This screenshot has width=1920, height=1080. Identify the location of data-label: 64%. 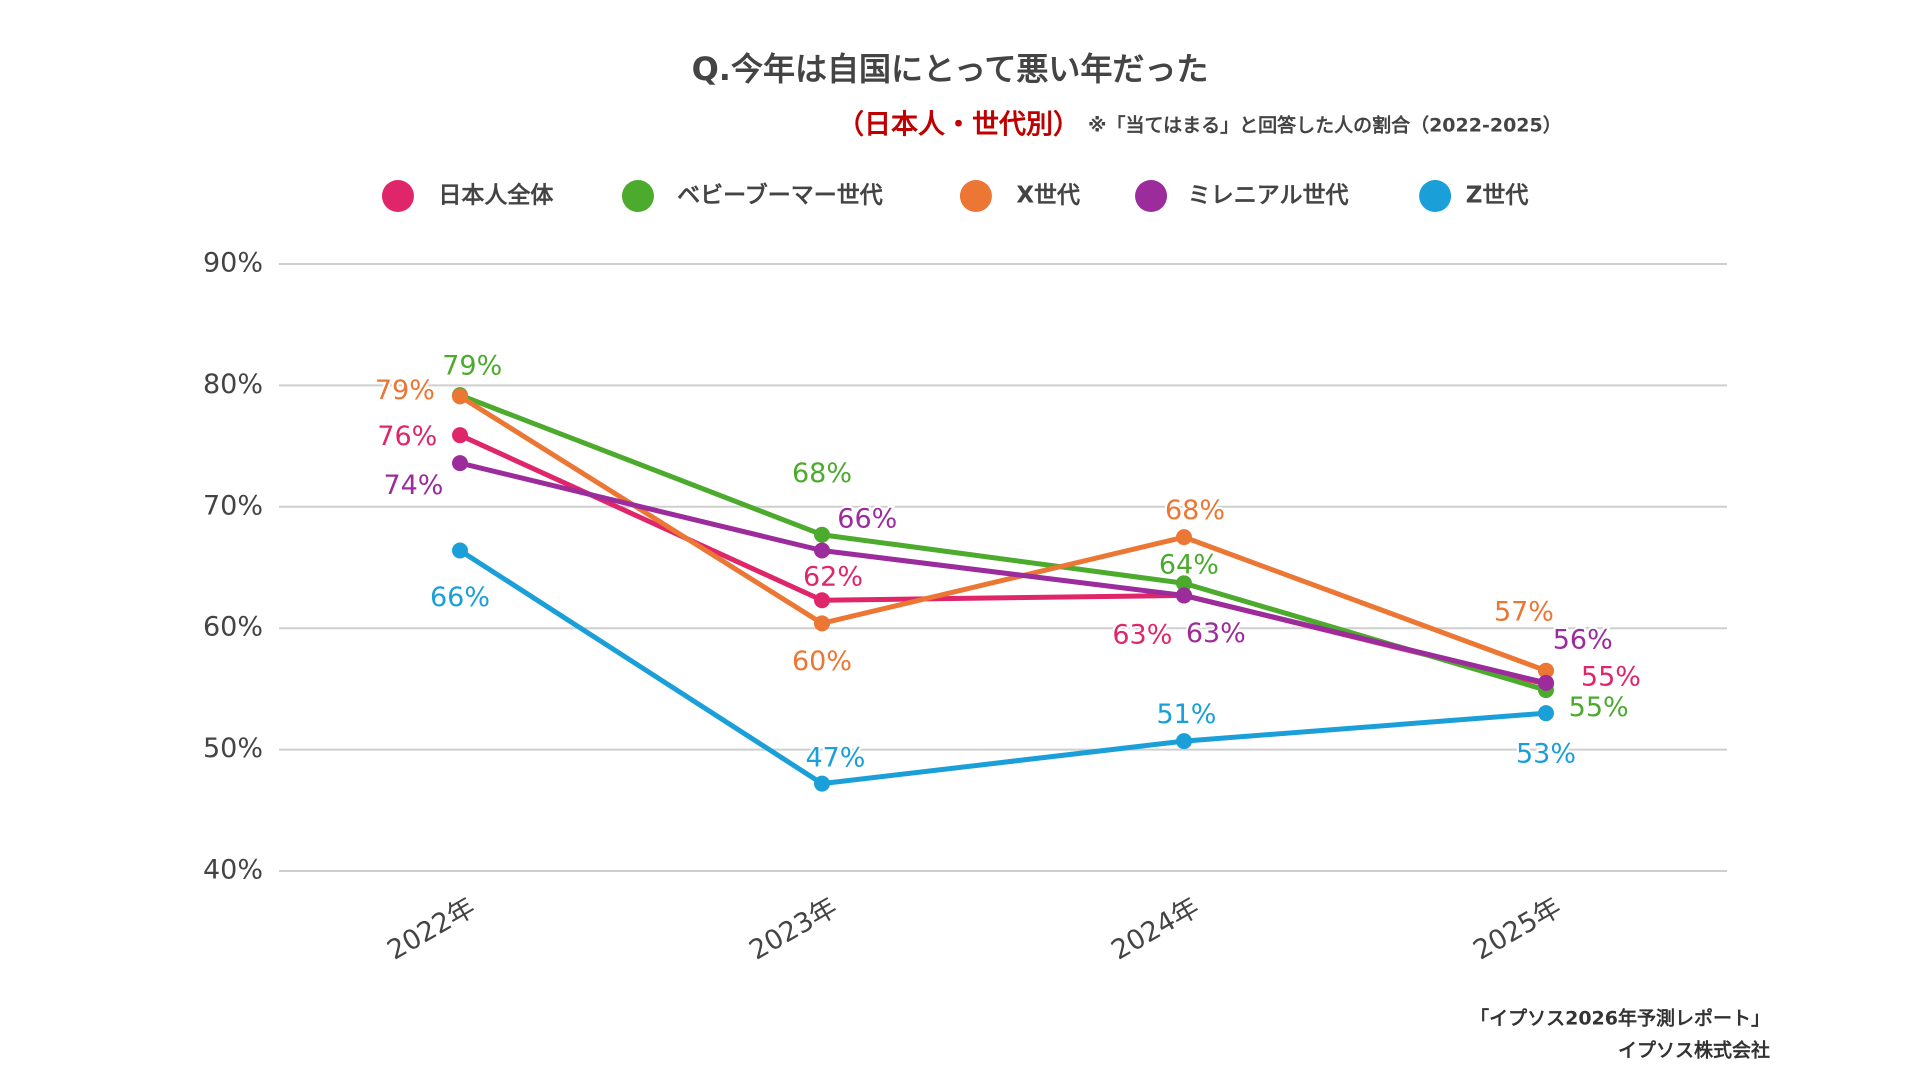
(1189, 565).